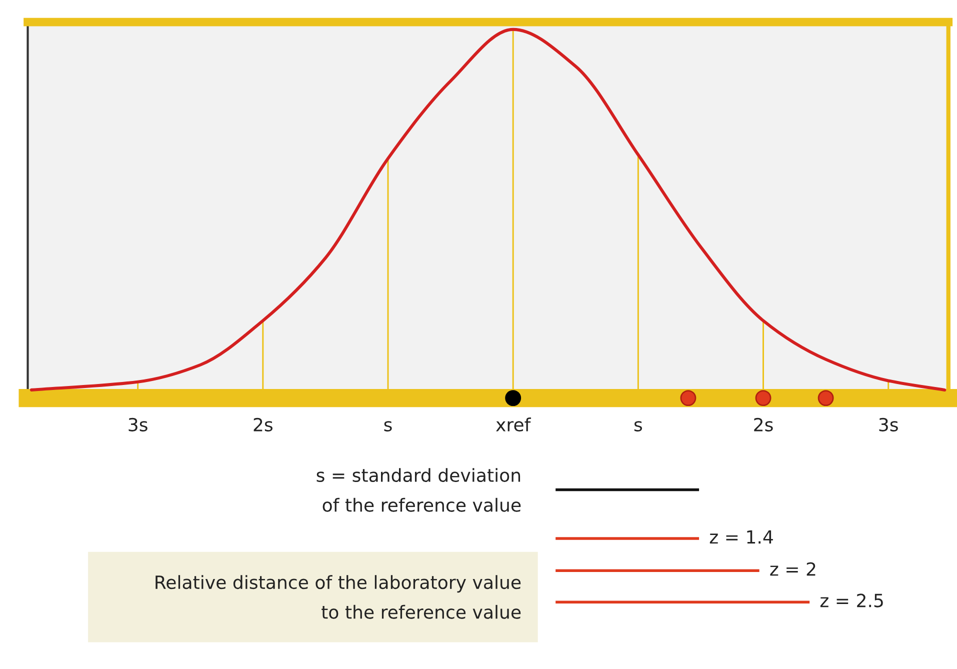  Describe the element at coordinates (514, 425) in the screenshot. I see `x-tick-label: xref` at that location.